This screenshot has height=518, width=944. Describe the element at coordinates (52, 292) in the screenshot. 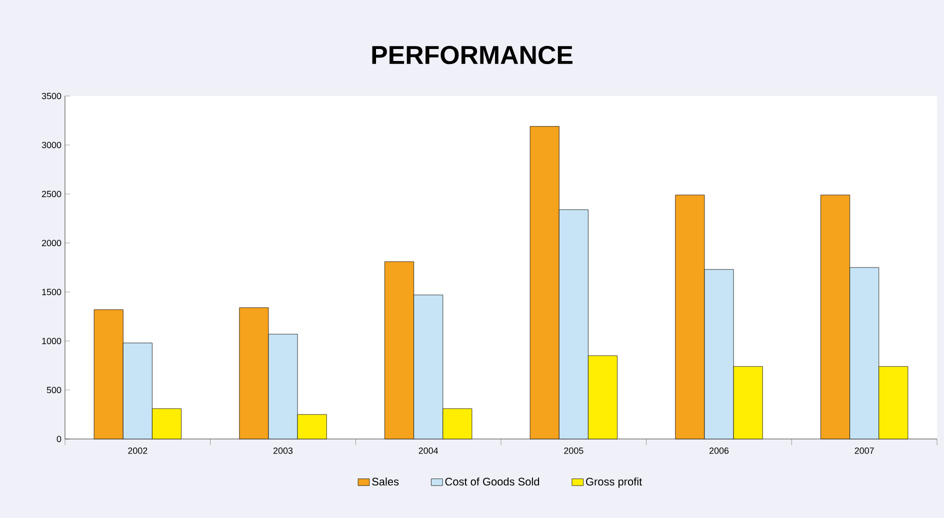

I see `y-tick-label: 1500` at that location.